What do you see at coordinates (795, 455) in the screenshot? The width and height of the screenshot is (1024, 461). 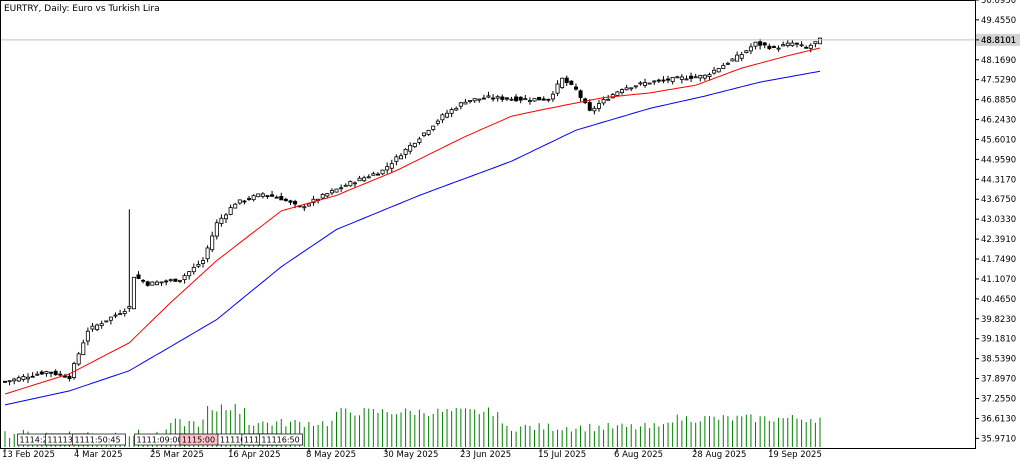 I see `x-tick-label: 19 Sep 2025` at bounding box center [795, 455].